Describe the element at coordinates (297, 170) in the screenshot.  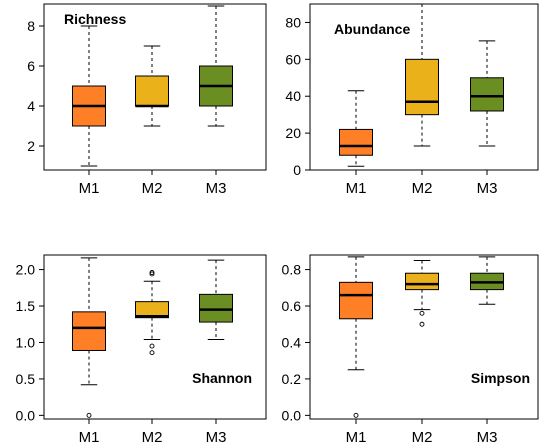
I see `y-tick-label: 0` at that location.